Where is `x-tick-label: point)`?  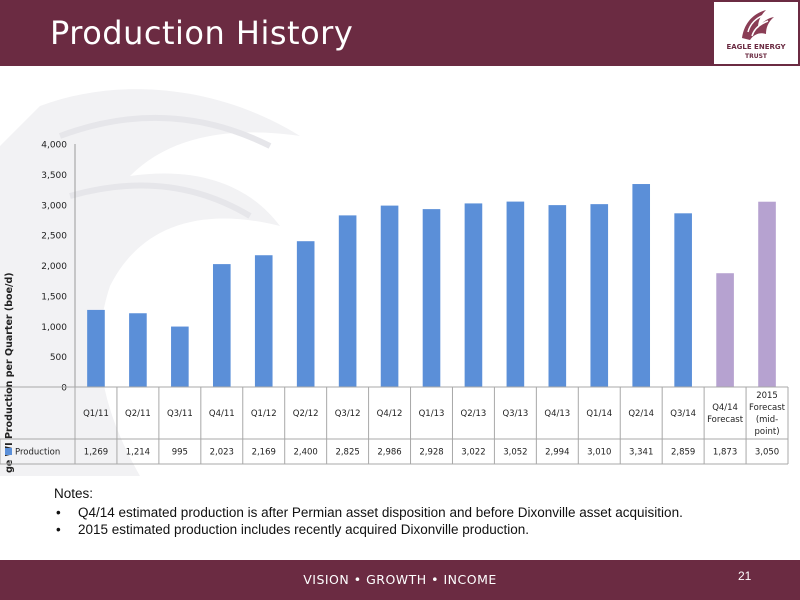 x-tick-label: point) is located at coordinates (767, 432).